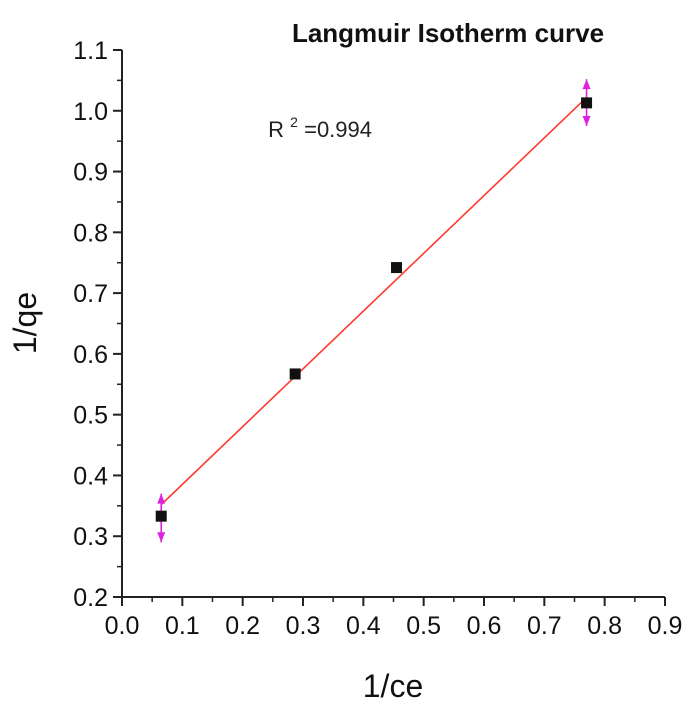  Describe the element at coordinates (90, 537) in the screenshot. I see `y-tick-label: 0.3` at that location.